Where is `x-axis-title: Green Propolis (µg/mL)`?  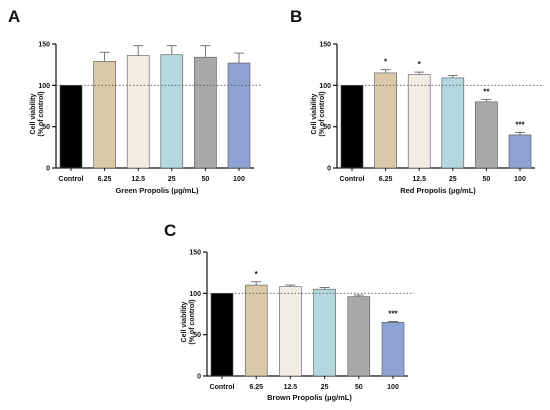 x-axis-title: Green Propolis (µg/mL) is located at coordinates (157, 190).